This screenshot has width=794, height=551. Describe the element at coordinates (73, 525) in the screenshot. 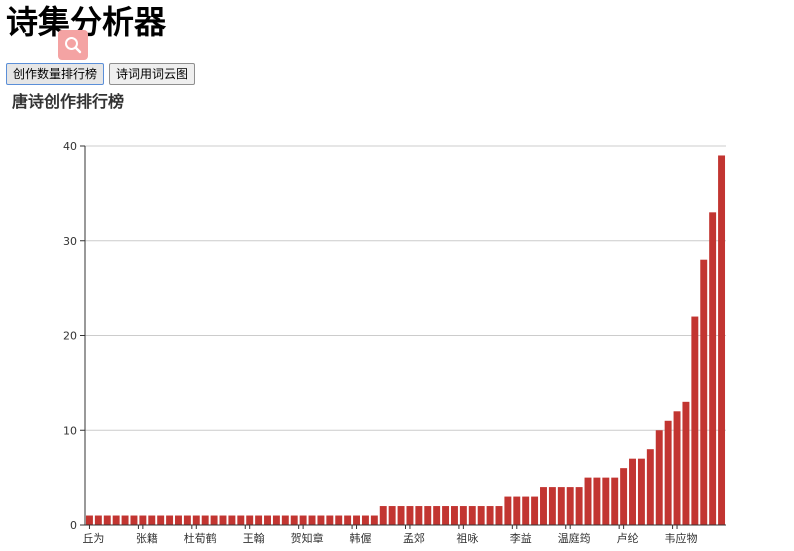

I see `y-tick-label: 0` at that location.